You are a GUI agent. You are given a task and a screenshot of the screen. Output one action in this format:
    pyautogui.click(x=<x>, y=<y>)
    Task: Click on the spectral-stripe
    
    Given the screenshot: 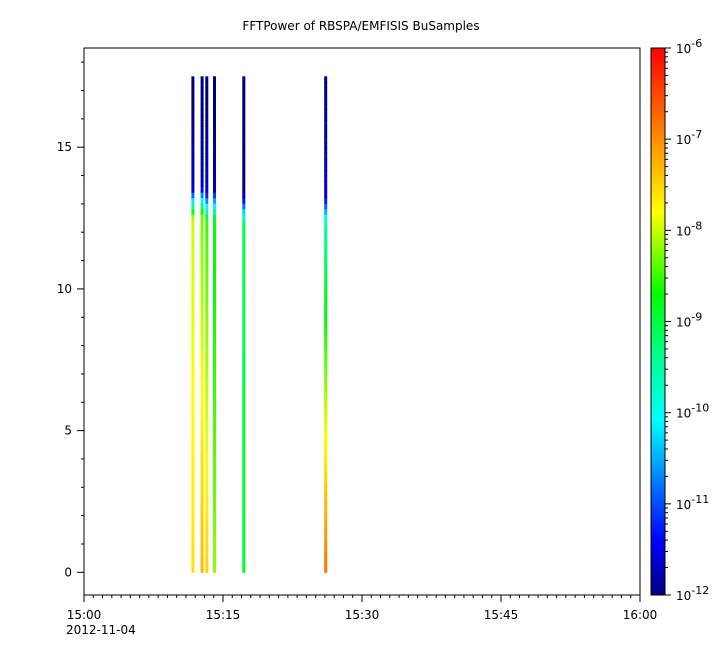 What is the action you would take?
    pyautogui.click(x=326, y=324)
    